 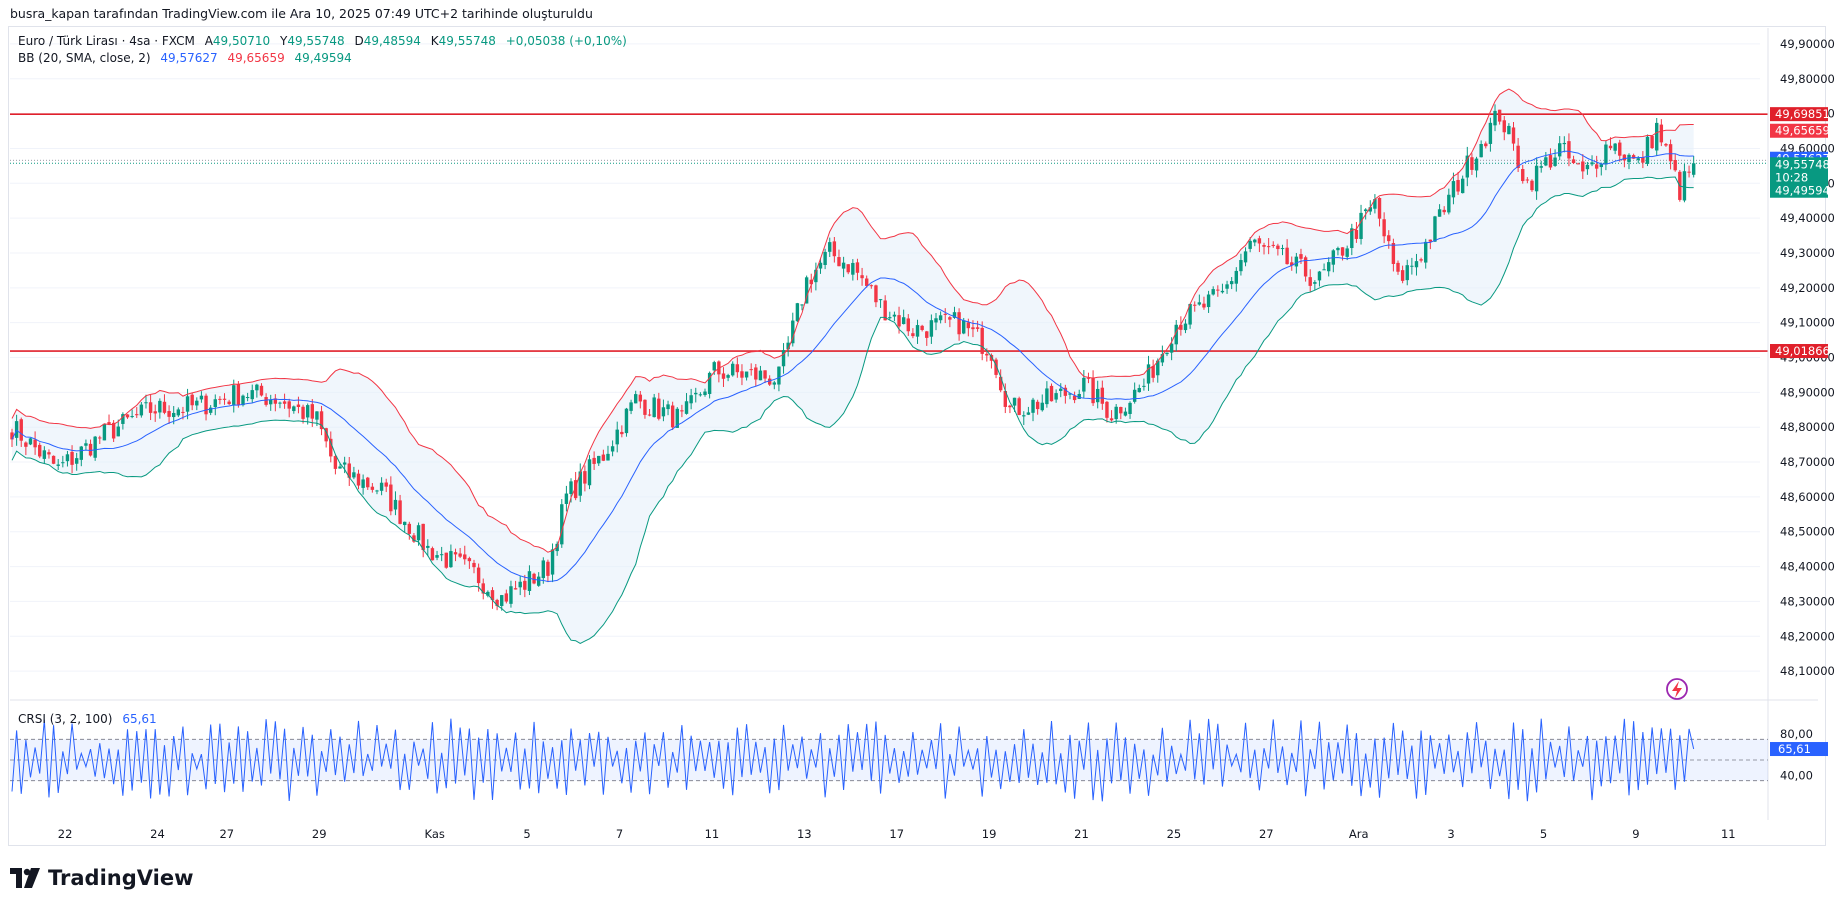 I want to click on bb-name: BB (20, SMA, close, 2), so click(x=84, y=58).